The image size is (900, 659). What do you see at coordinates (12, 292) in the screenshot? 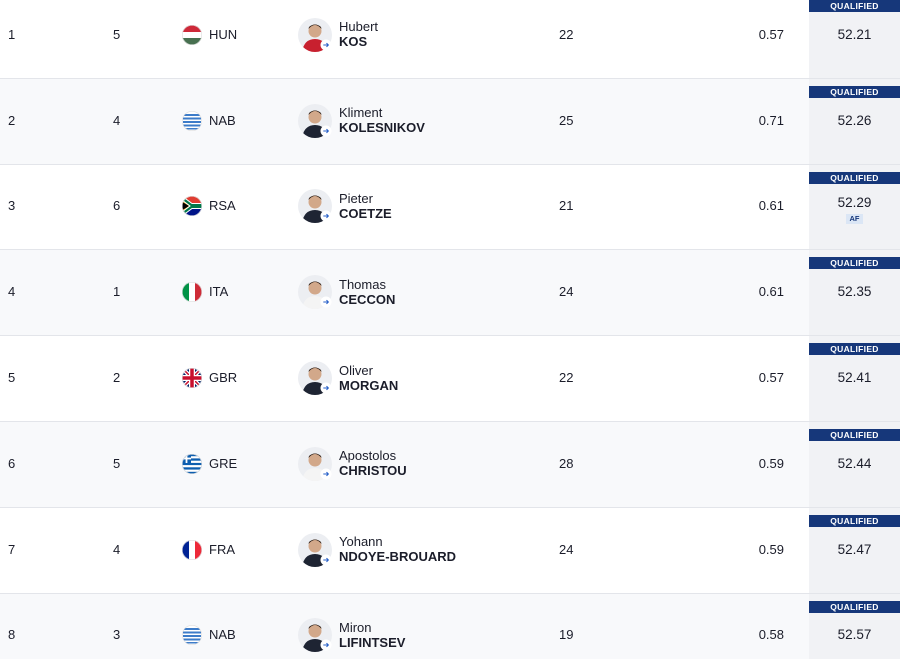
I see `rank: 4` at bounding box center [12, 292].